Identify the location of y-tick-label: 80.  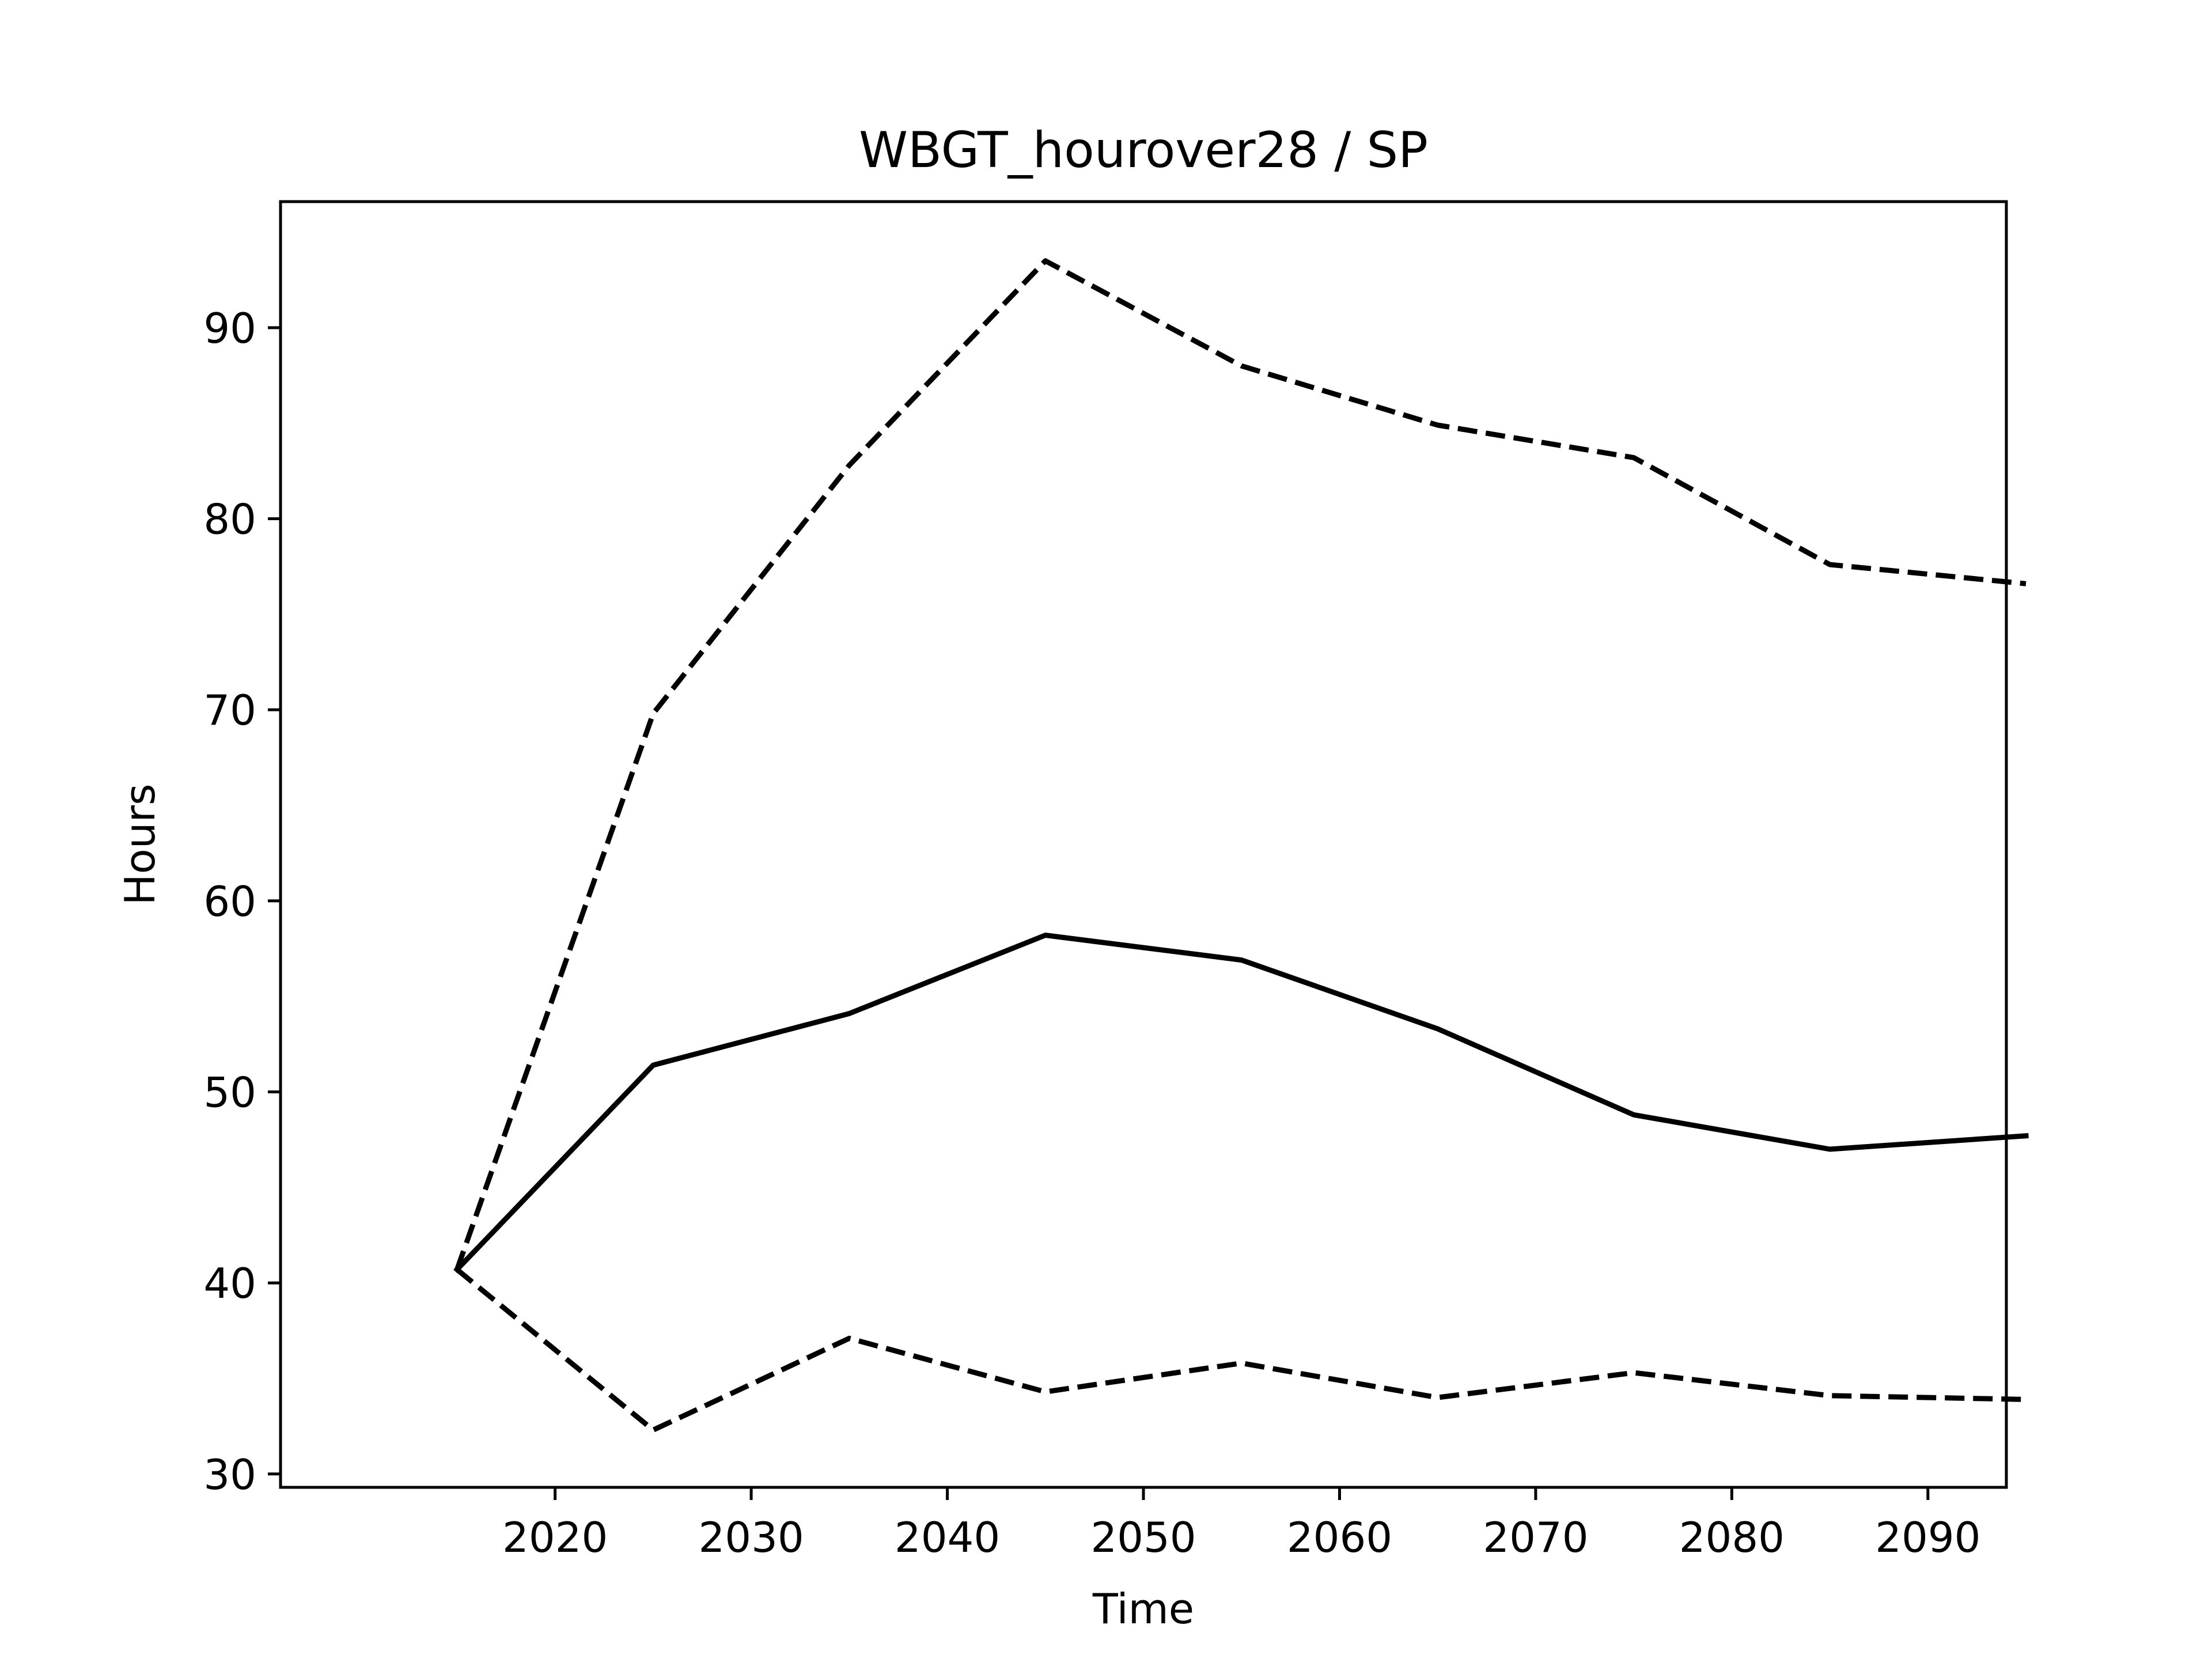
(229, 519).